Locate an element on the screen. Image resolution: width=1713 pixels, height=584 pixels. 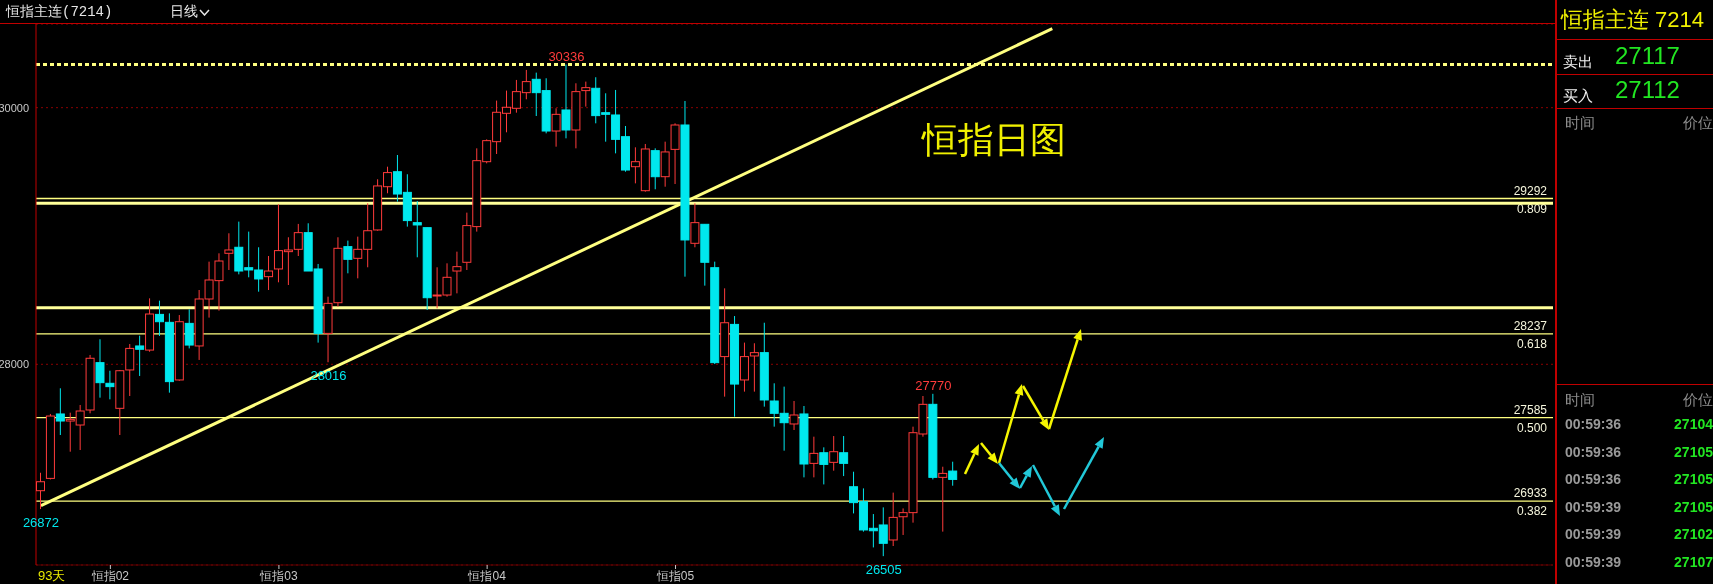
text: 93天 is located at coordinates (52, 575).